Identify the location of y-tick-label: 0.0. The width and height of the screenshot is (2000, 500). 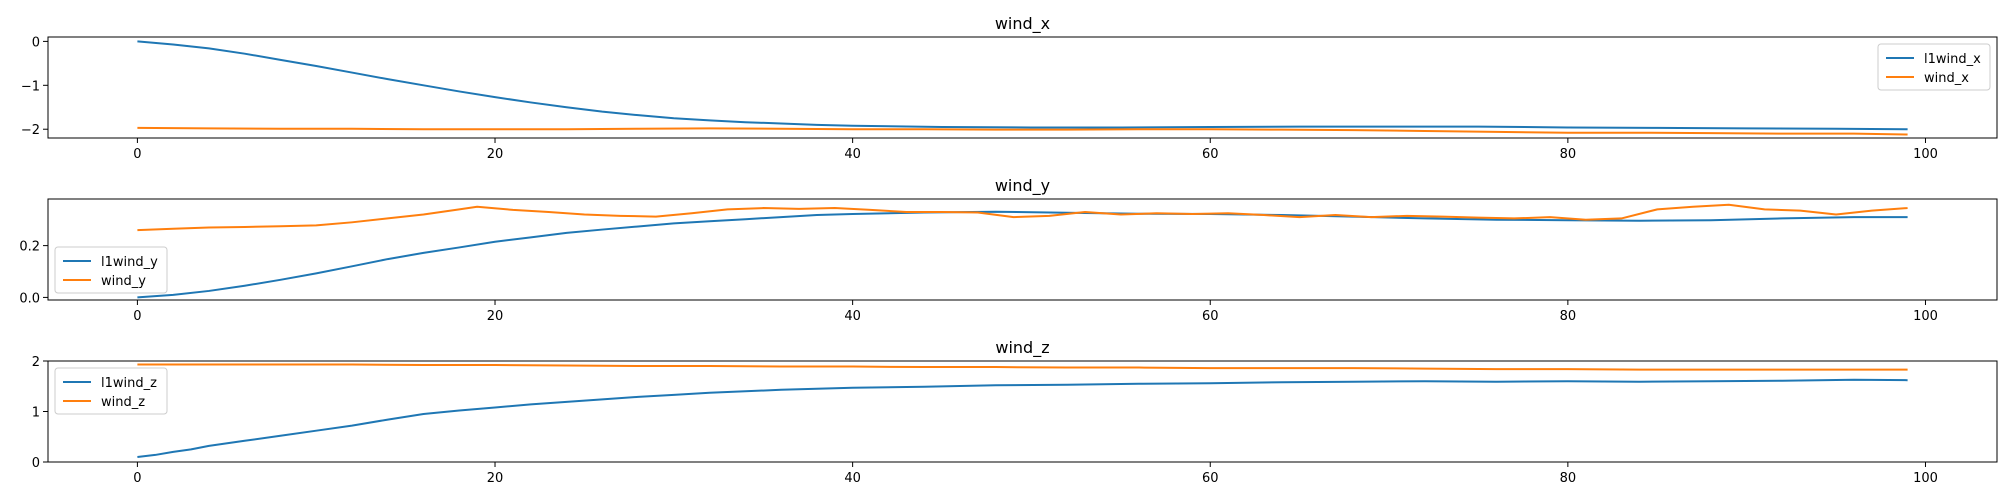
(29, 298).